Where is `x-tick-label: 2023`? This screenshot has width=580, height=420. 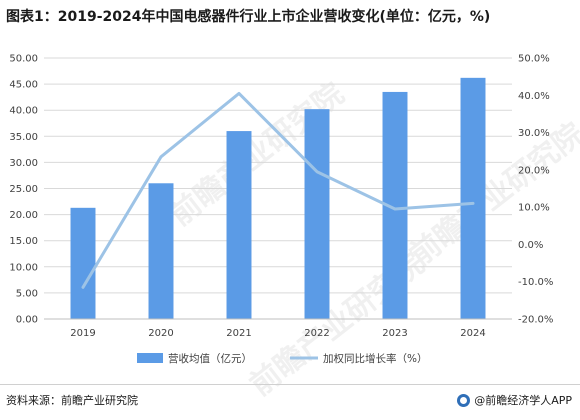
x-tick-label: 2023 is located at coordinates (394, 333).